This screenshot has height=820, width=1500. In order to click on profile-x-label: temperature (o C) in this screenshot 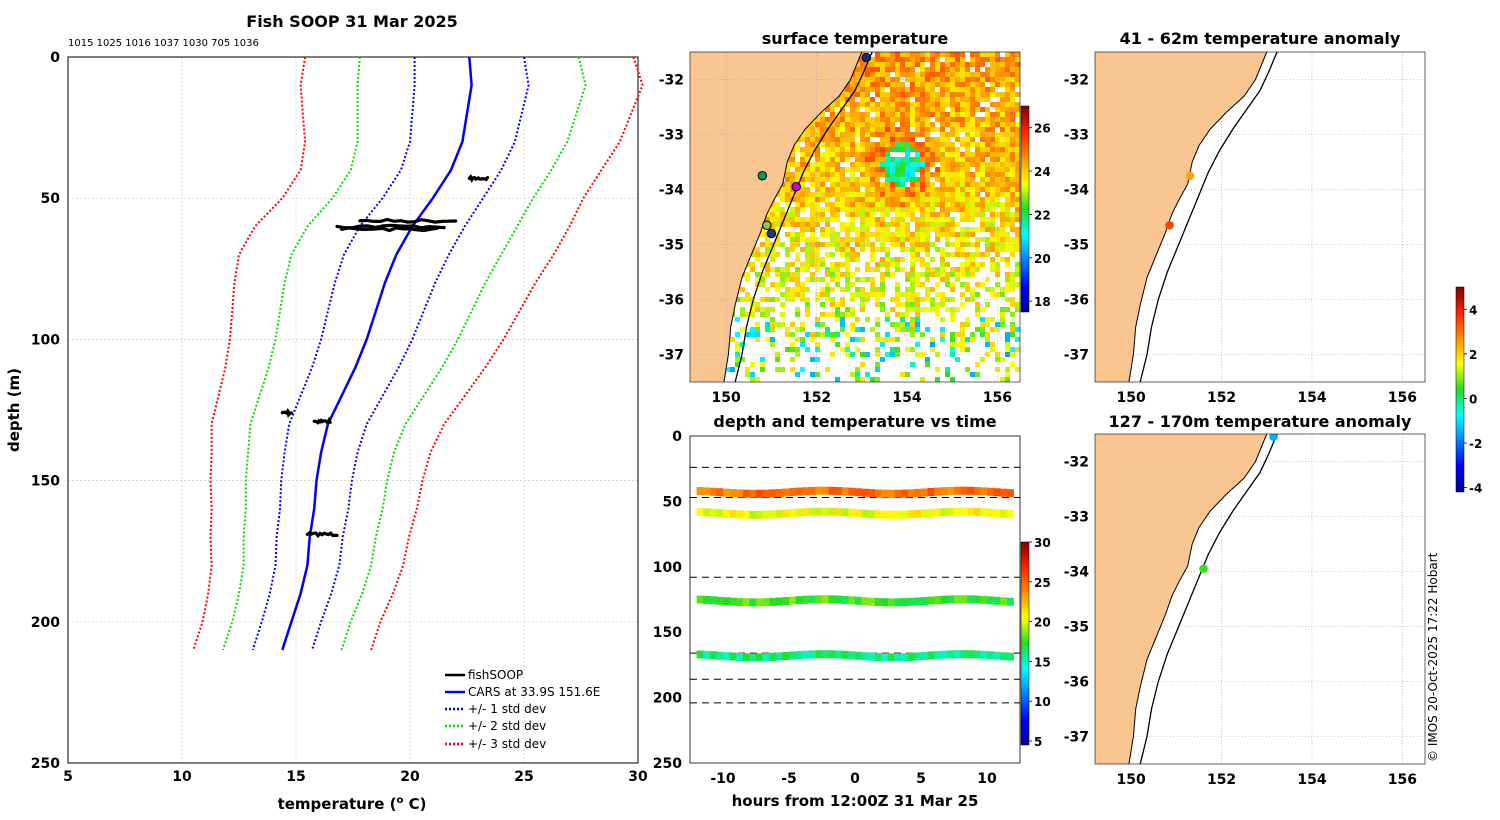, I will do `click(352, 804)`.